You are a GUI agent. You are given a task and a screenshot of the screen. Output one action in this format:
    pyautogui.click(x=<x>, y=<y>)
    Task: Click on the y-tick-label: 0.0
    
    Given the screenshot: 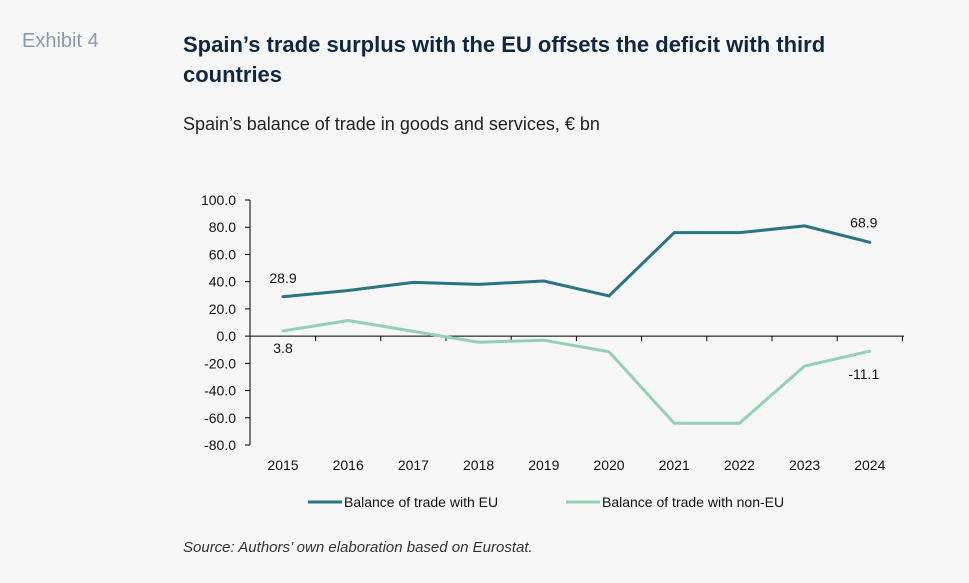 What is the action you would take?
    pyautogui.click(x=227, y=336)
    